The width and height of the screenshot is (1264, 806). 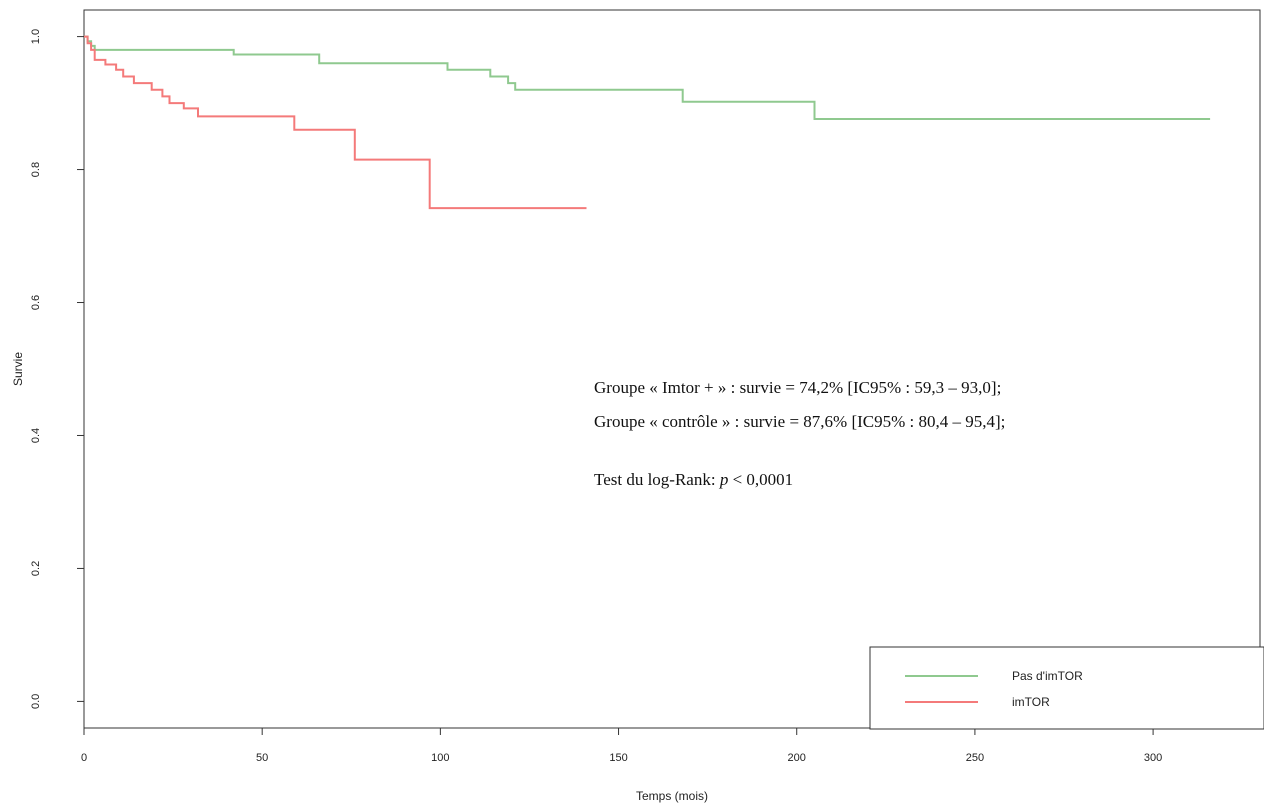 I want to click on annotation-test-label: Test du log-Rank:, so click(x=657, y=479).